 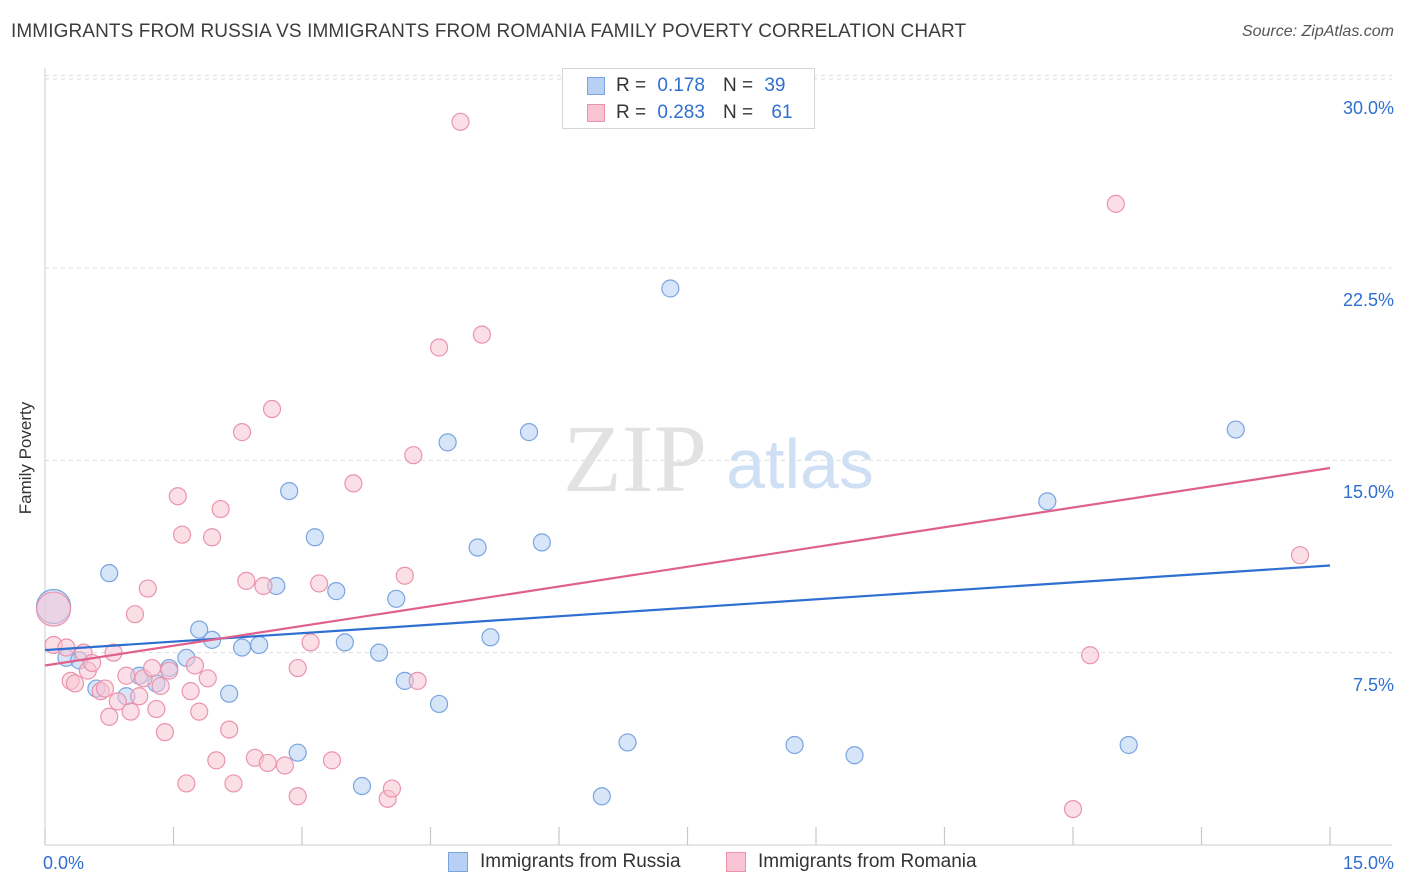 I want to click on y-tick-label: 15.0%, so click(x=1368, y=492).